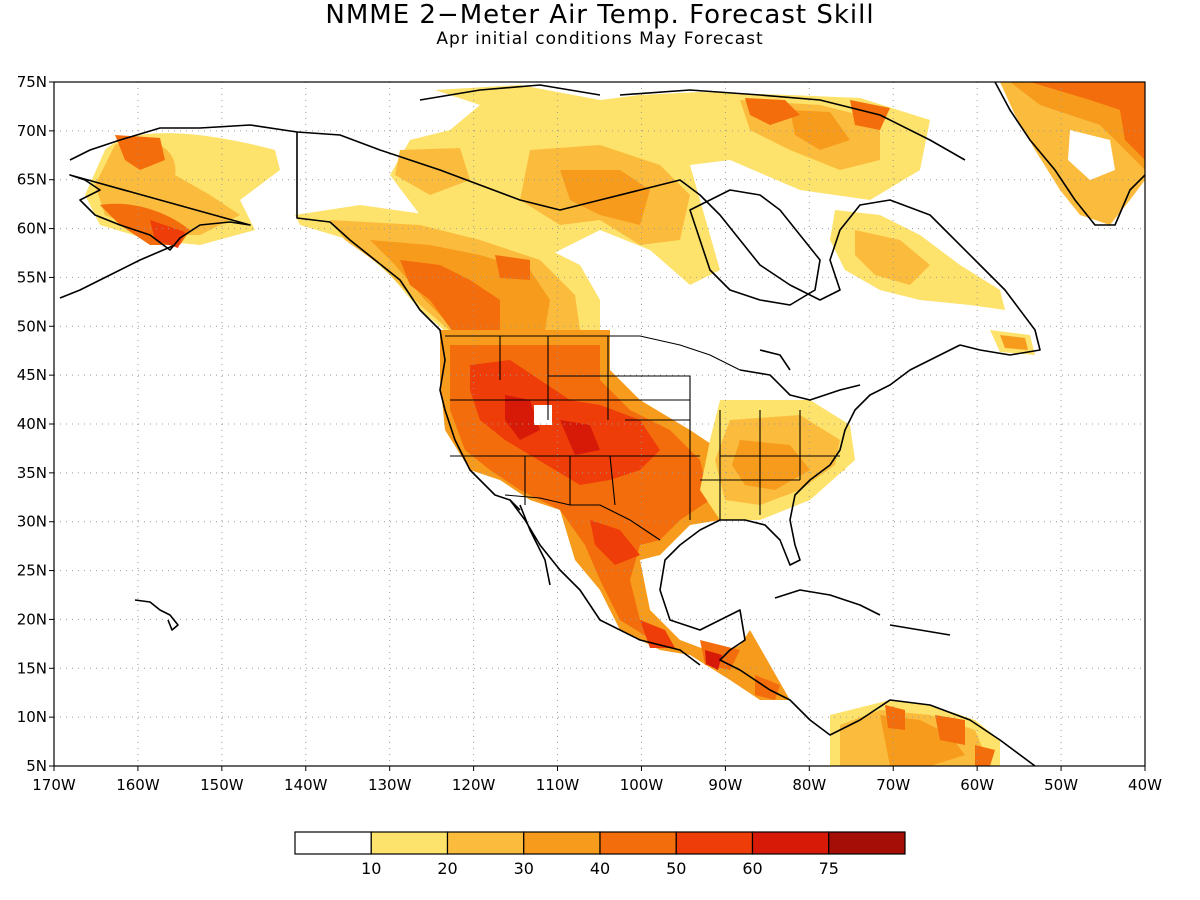 This screenshot has width=1200, height=900. What do you see at coordinates (306, 785) in the screenshot?
I see `lon-tick-label: 140W` at bounding box center [306, 785].